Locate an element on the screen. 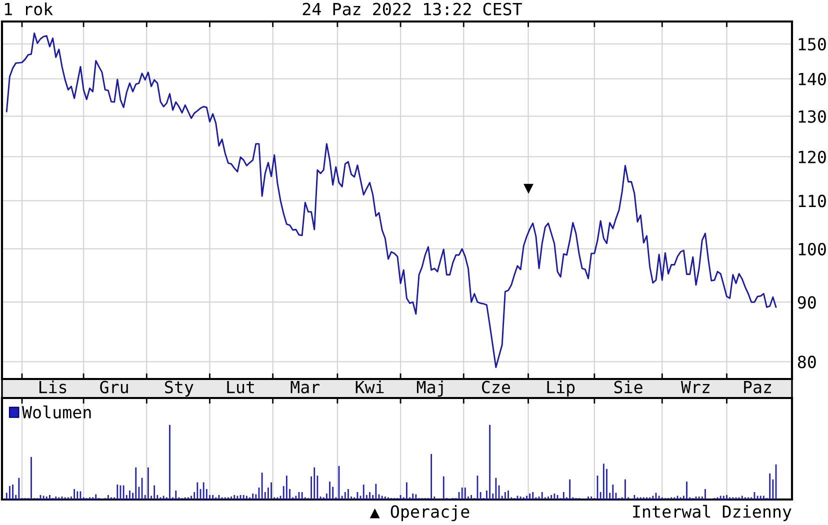 Image resolution: width=828 pixels, height=525 pixels. text: Wolumen is located at coordinates (56, 412).